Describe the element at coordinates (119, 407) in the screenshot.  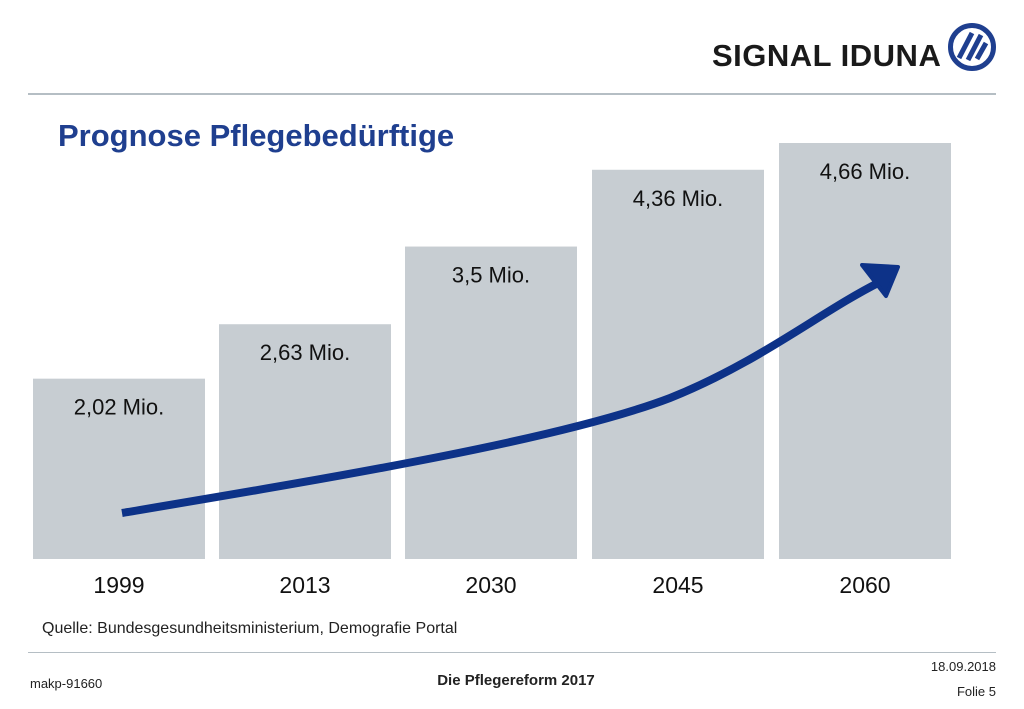
I see `value-label-1999: 2,02 Mio.` at that location.